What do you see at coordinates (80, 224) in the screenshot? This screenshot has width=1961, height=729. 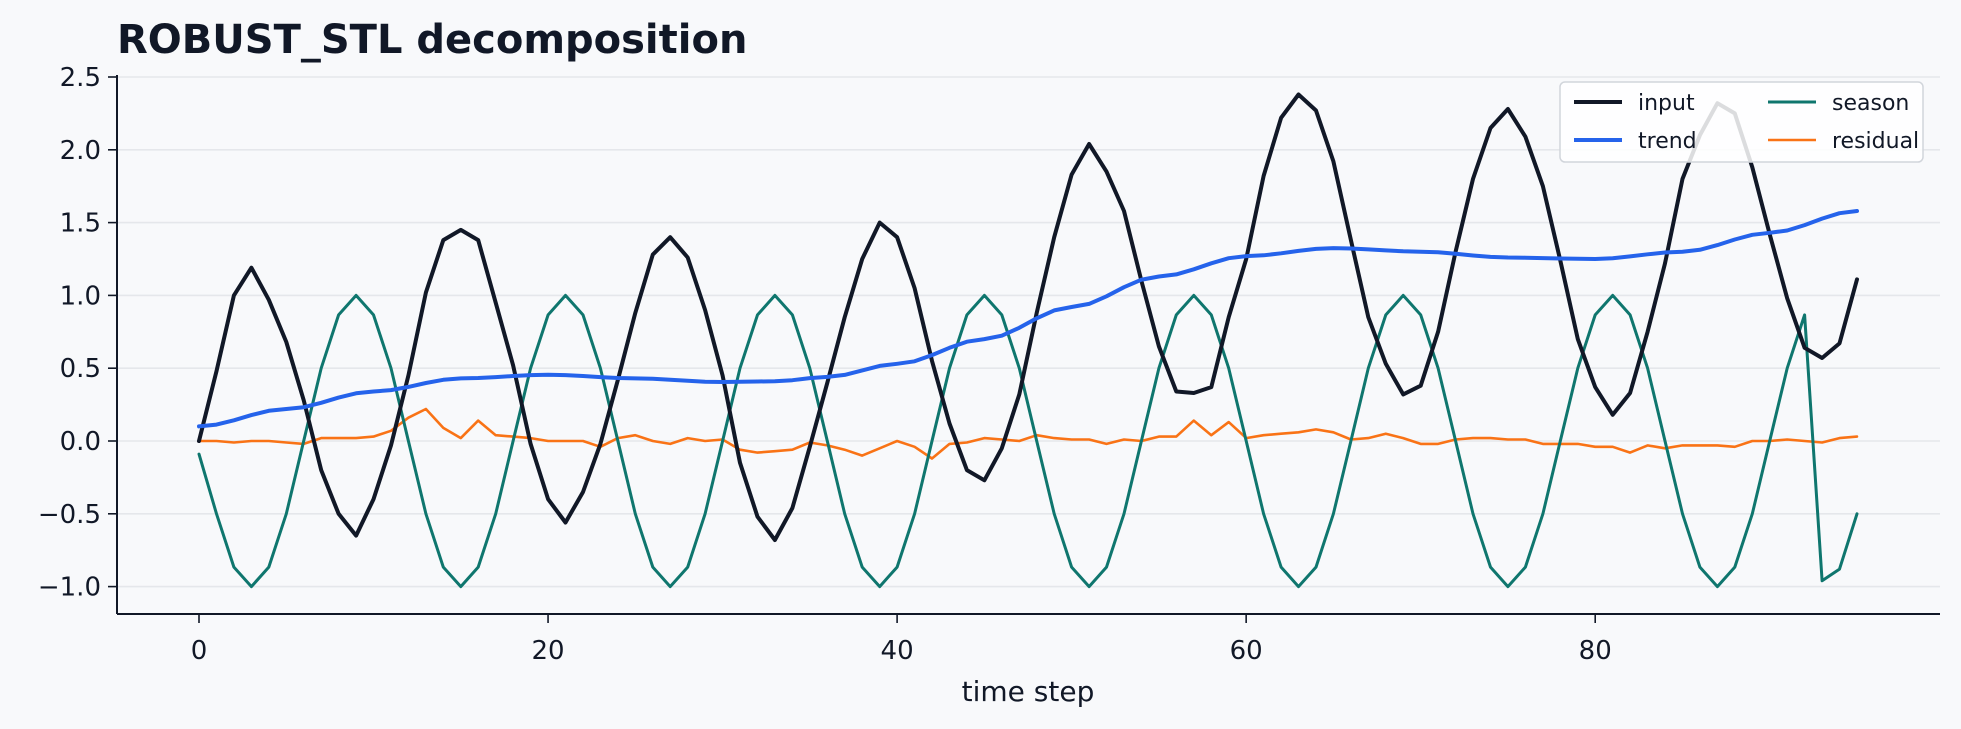 I see `y-tick-label: 1.5` at bounding box center [80, 224].